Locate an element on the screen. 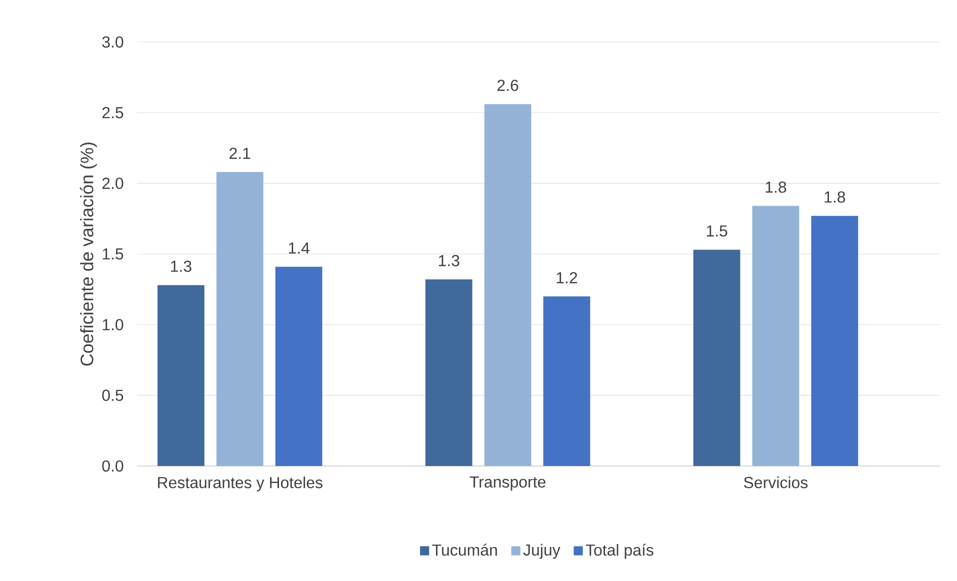 The image size is (957, 581). y-tick-label: 3.0 is located at coordinates (113, 42).